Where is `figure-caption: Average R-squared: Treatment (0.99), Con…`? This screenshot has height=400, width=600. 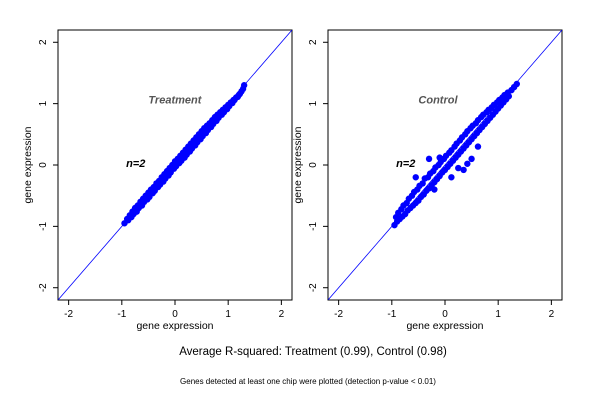 figure-caption: Average R-squared: Treatment (0.99), Con… is located at coordinates (313, 352).